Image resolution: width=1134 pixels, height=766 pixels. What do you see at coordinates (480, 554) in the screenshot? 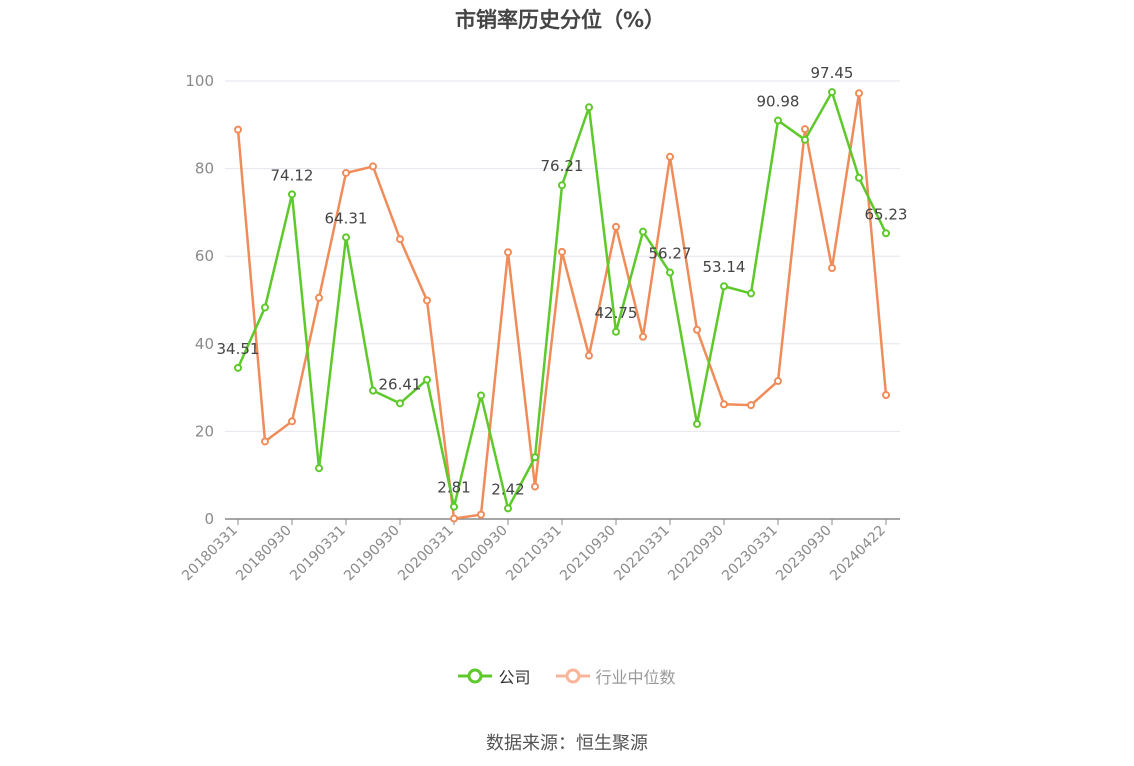
I see `x-tick-label: 20200930` at bounding box center [480, 554].